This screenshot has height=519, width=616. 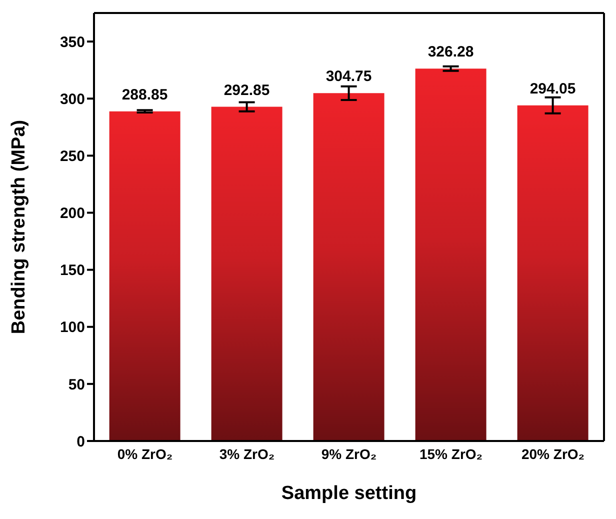 What do you see at coordinates (349, 493) in the screenshot?
I see `x-axis-title: Sample setting` at bounding box center [349, 493].